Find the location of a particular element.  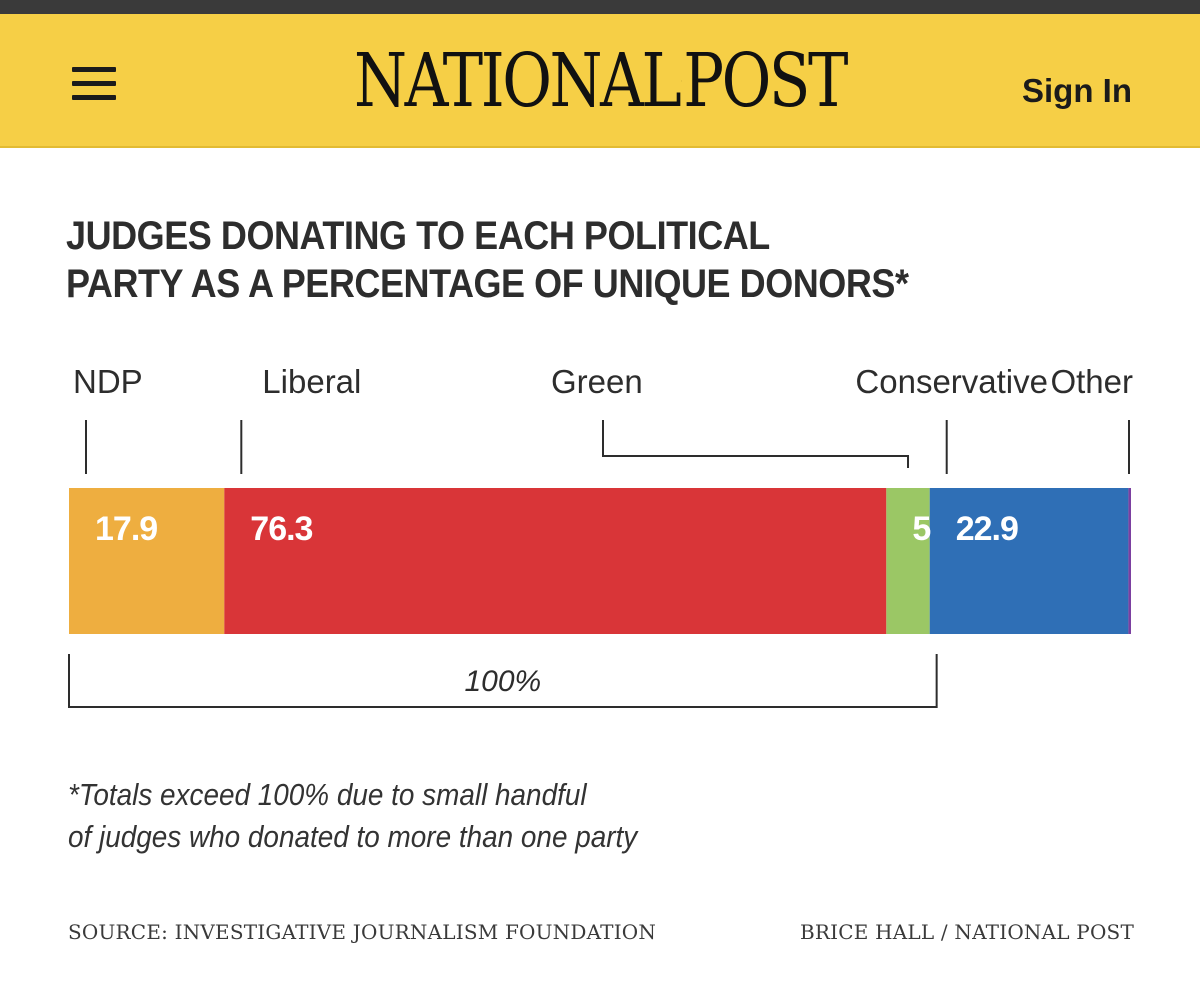

logo-text-post: POST is located at coordinates (765, 81).